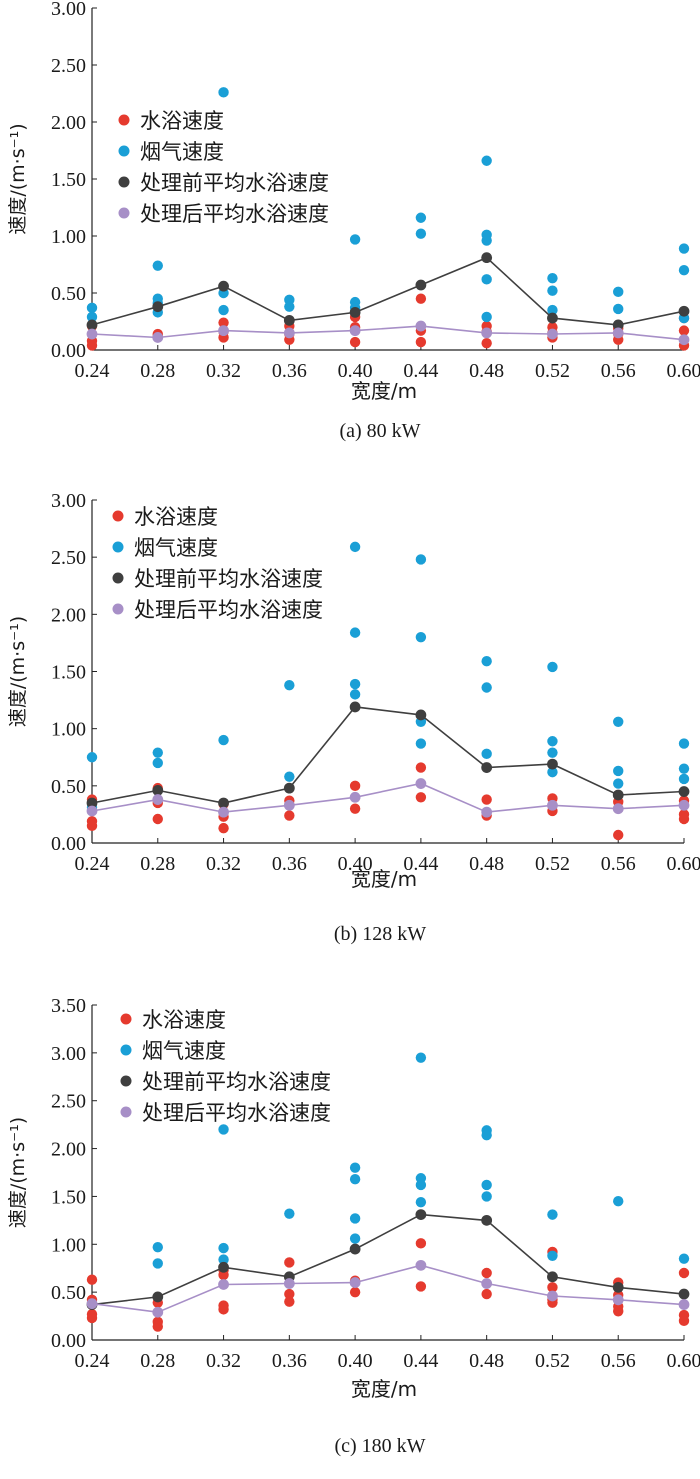 The width and height of the screenshot is (700, 1479). What do you see at coordinates (68, 1197) in the screenshot?
I see `y-tick-label: 1.50` at bounding box center [68, 1197].